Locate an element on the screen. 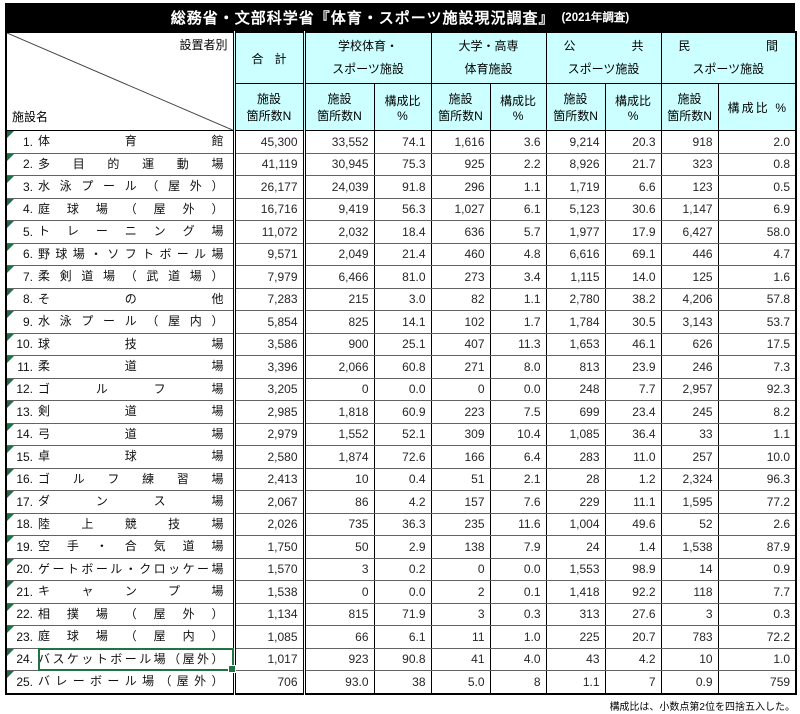 The height and width of the screenshot is (714, 800). value-cell-private-n: 33 is located at coordinates (690, 434).